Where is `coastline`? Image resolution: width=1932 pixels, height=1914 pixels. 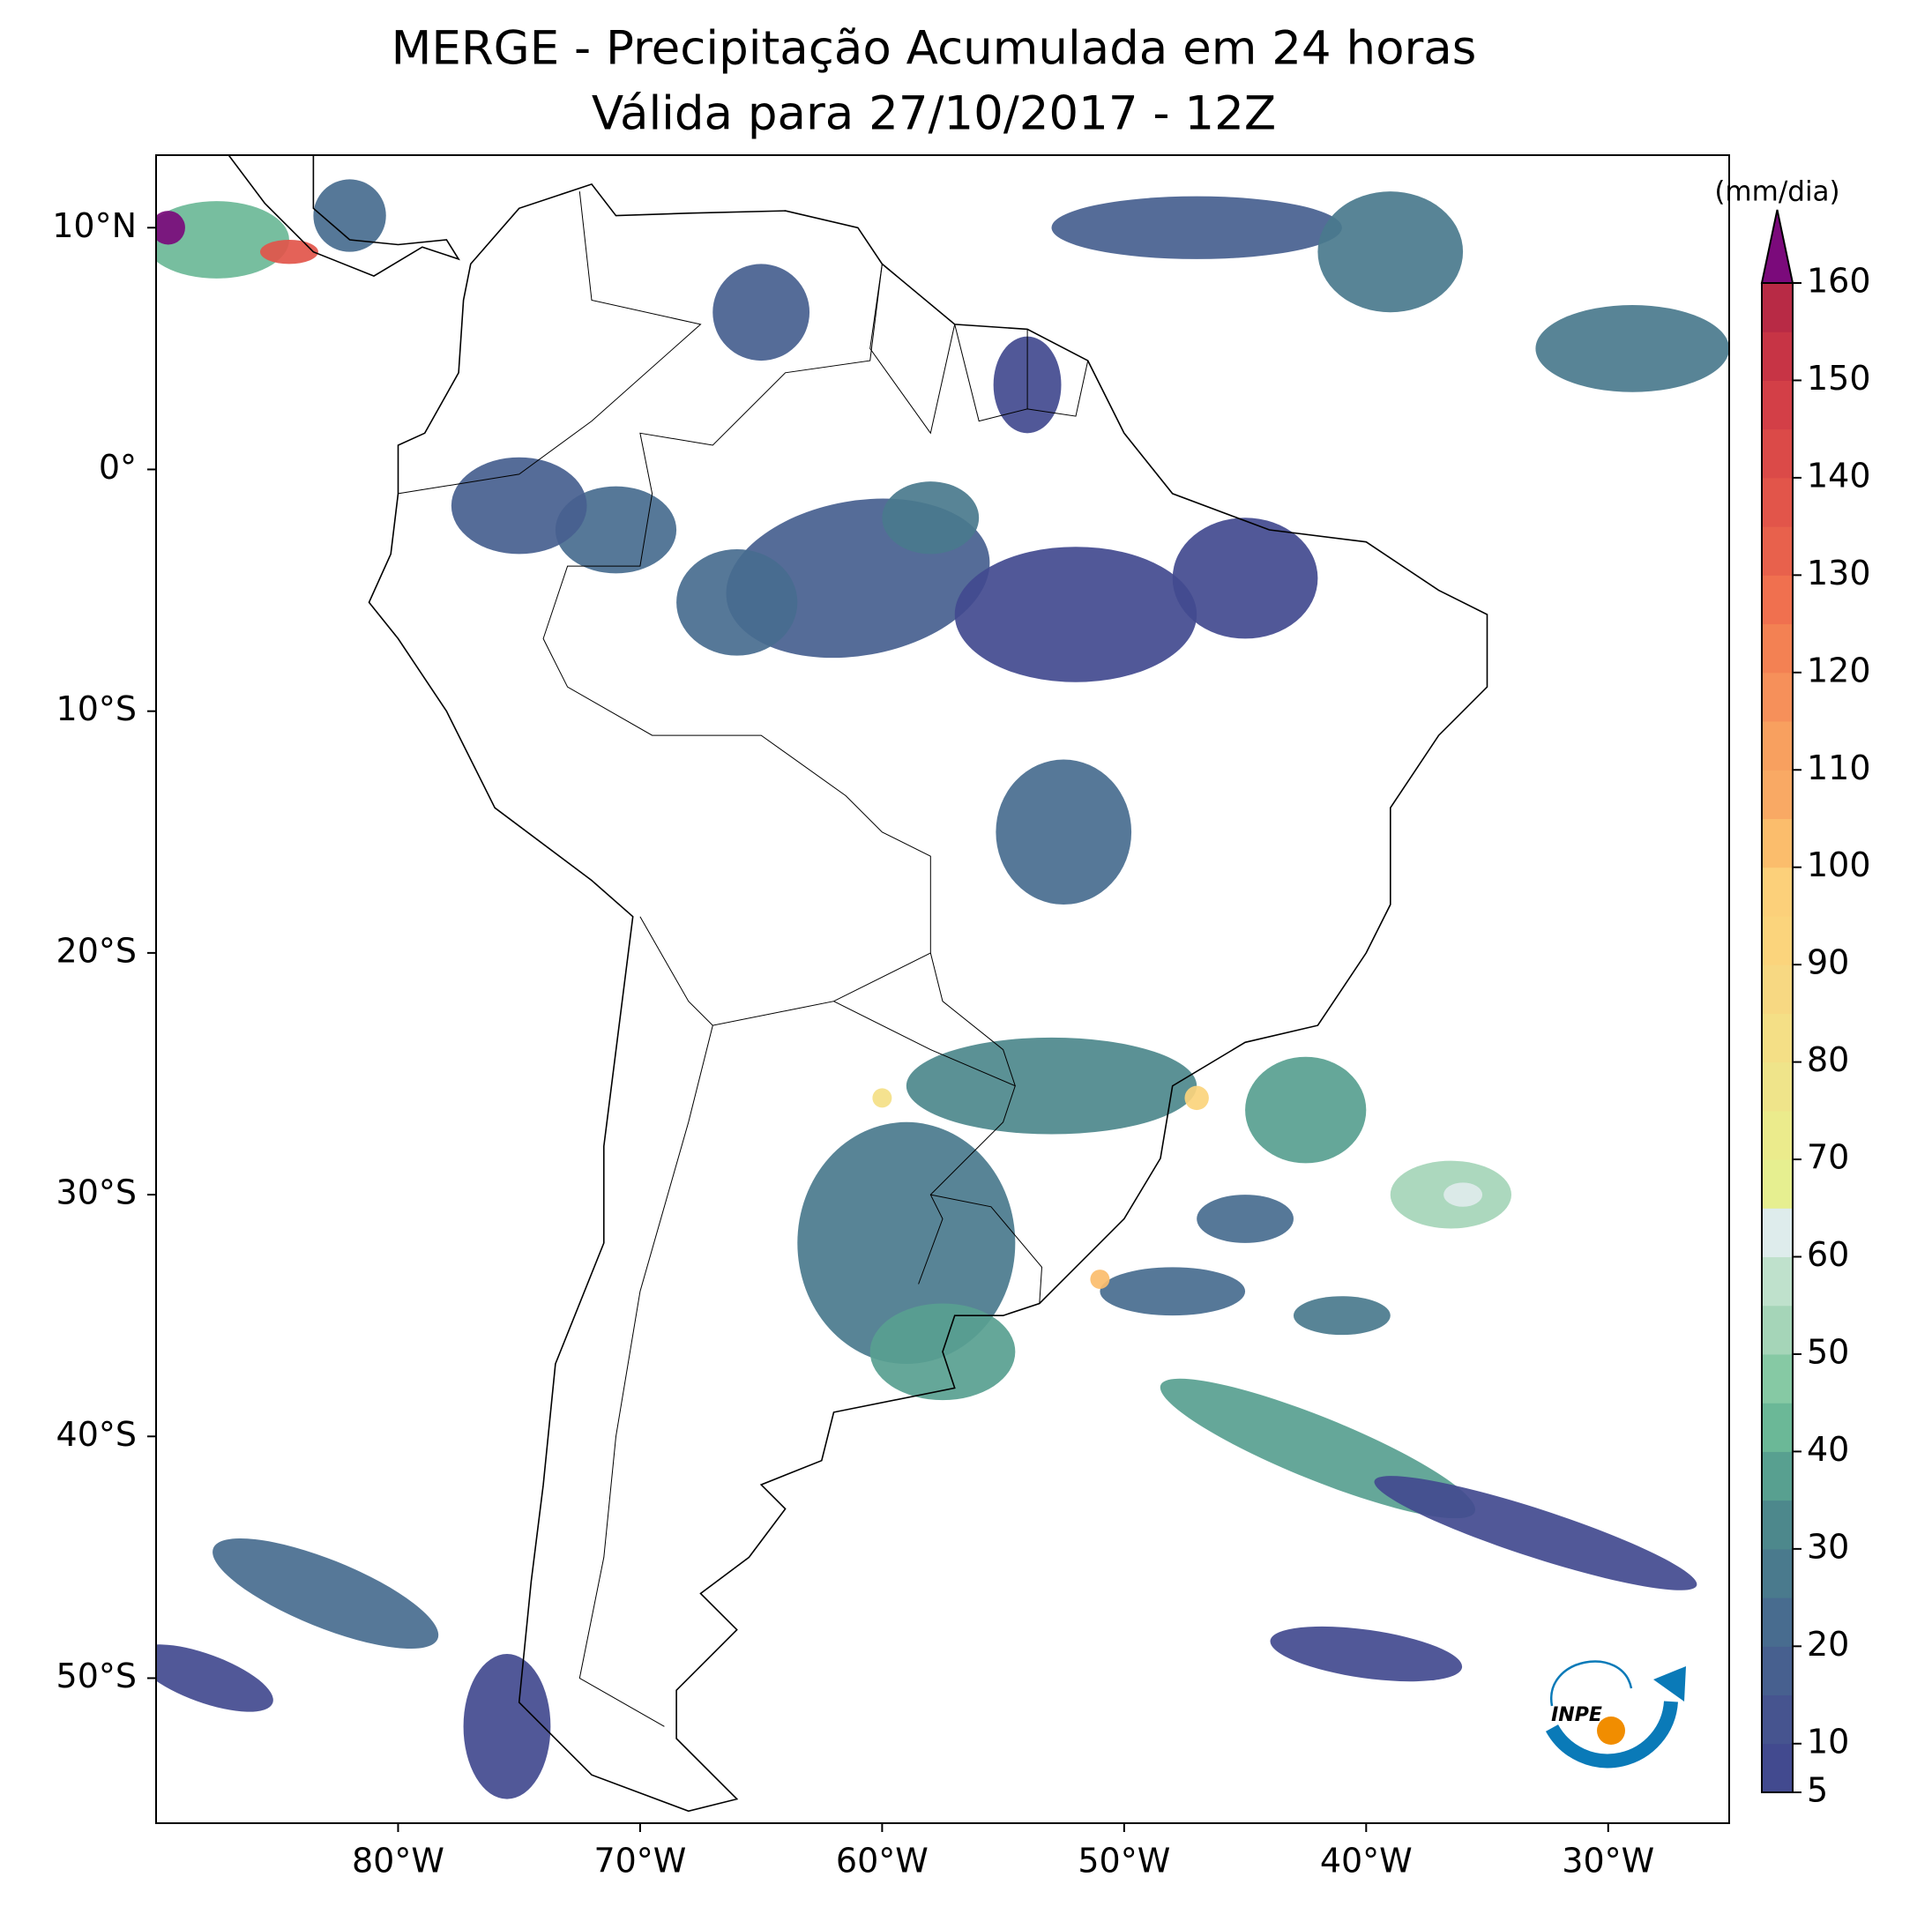
coastline is located at coordinates (343, 216).